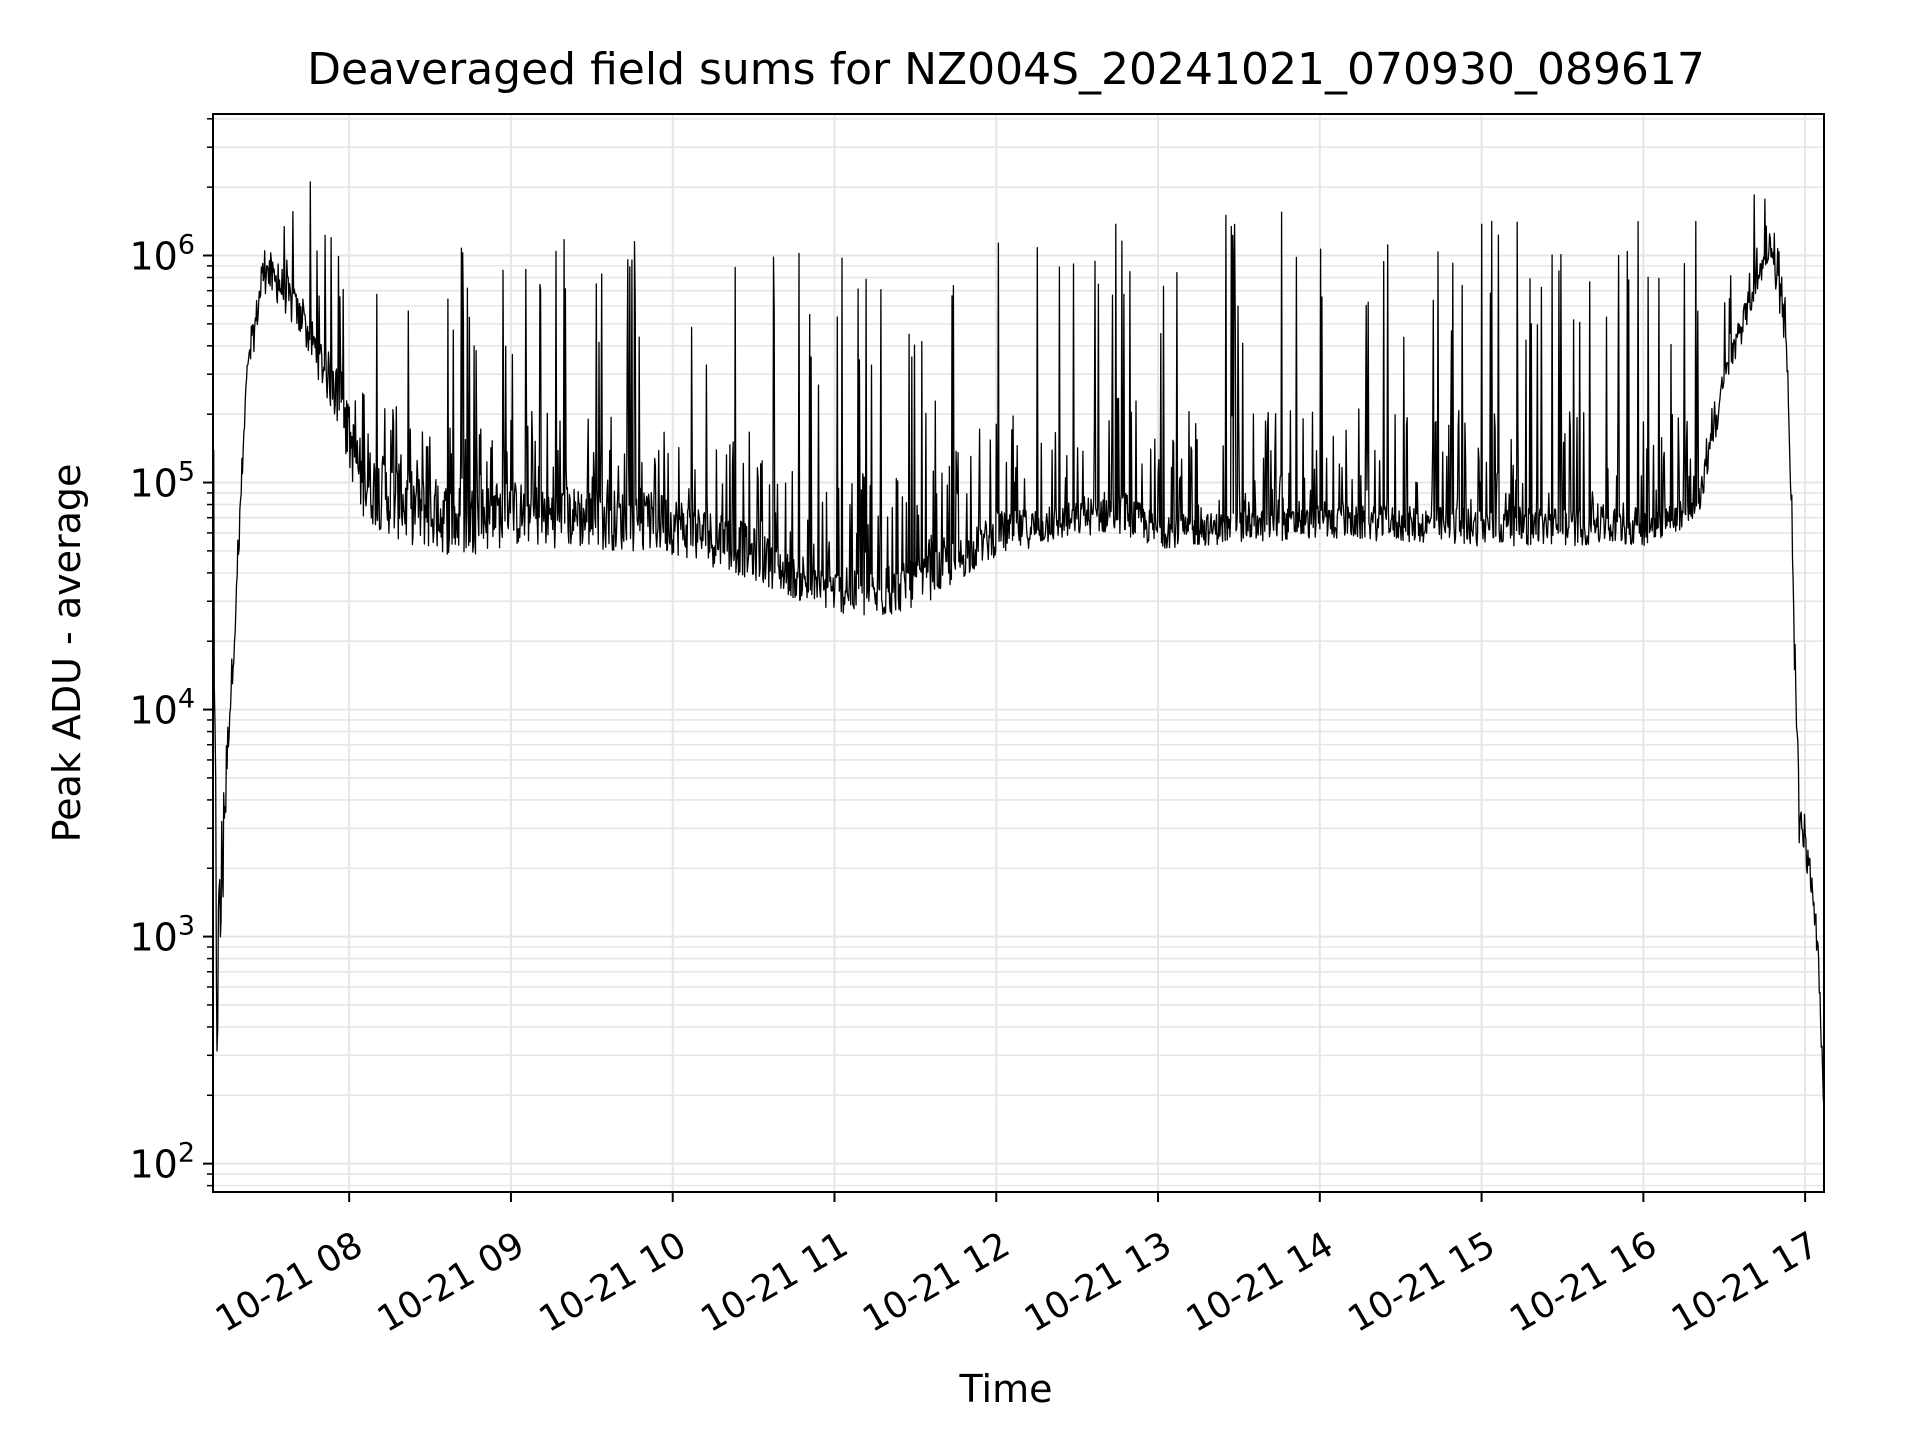 Image resolution: width=1920 pixels, height=1440 pixels. Describe the element at coordinates (162, 935) in the screenshot. I see `y-tick-label: 103` at that location.